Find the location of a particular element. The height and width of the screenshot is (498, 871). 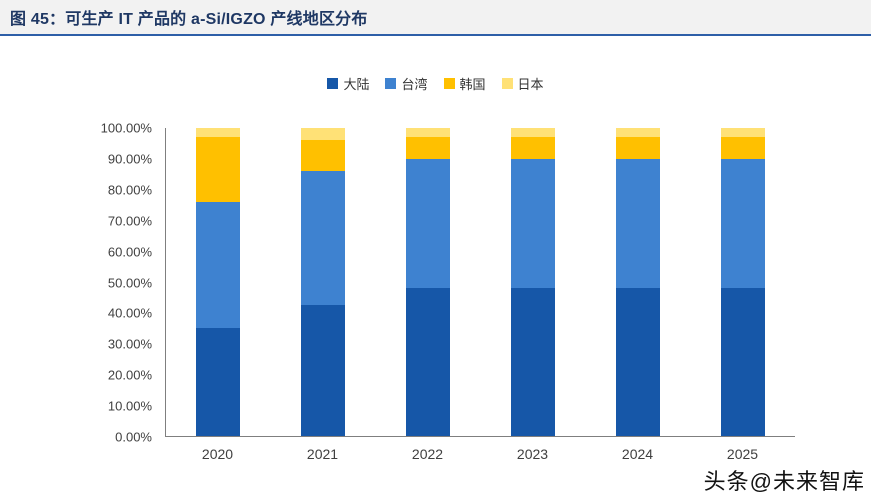

legend-item-2: 台湾 is located at coordinates (406, 83).